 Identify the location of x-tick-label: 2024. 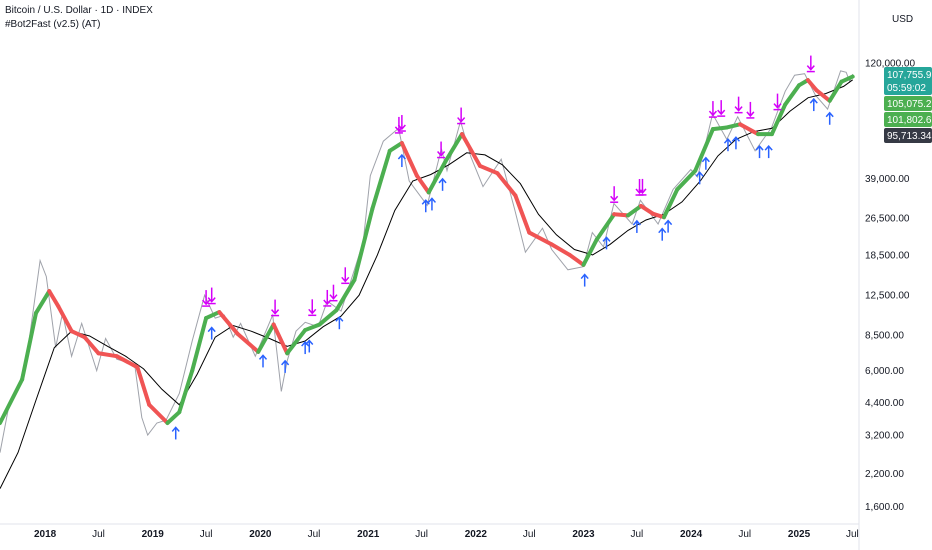
(691, 534).